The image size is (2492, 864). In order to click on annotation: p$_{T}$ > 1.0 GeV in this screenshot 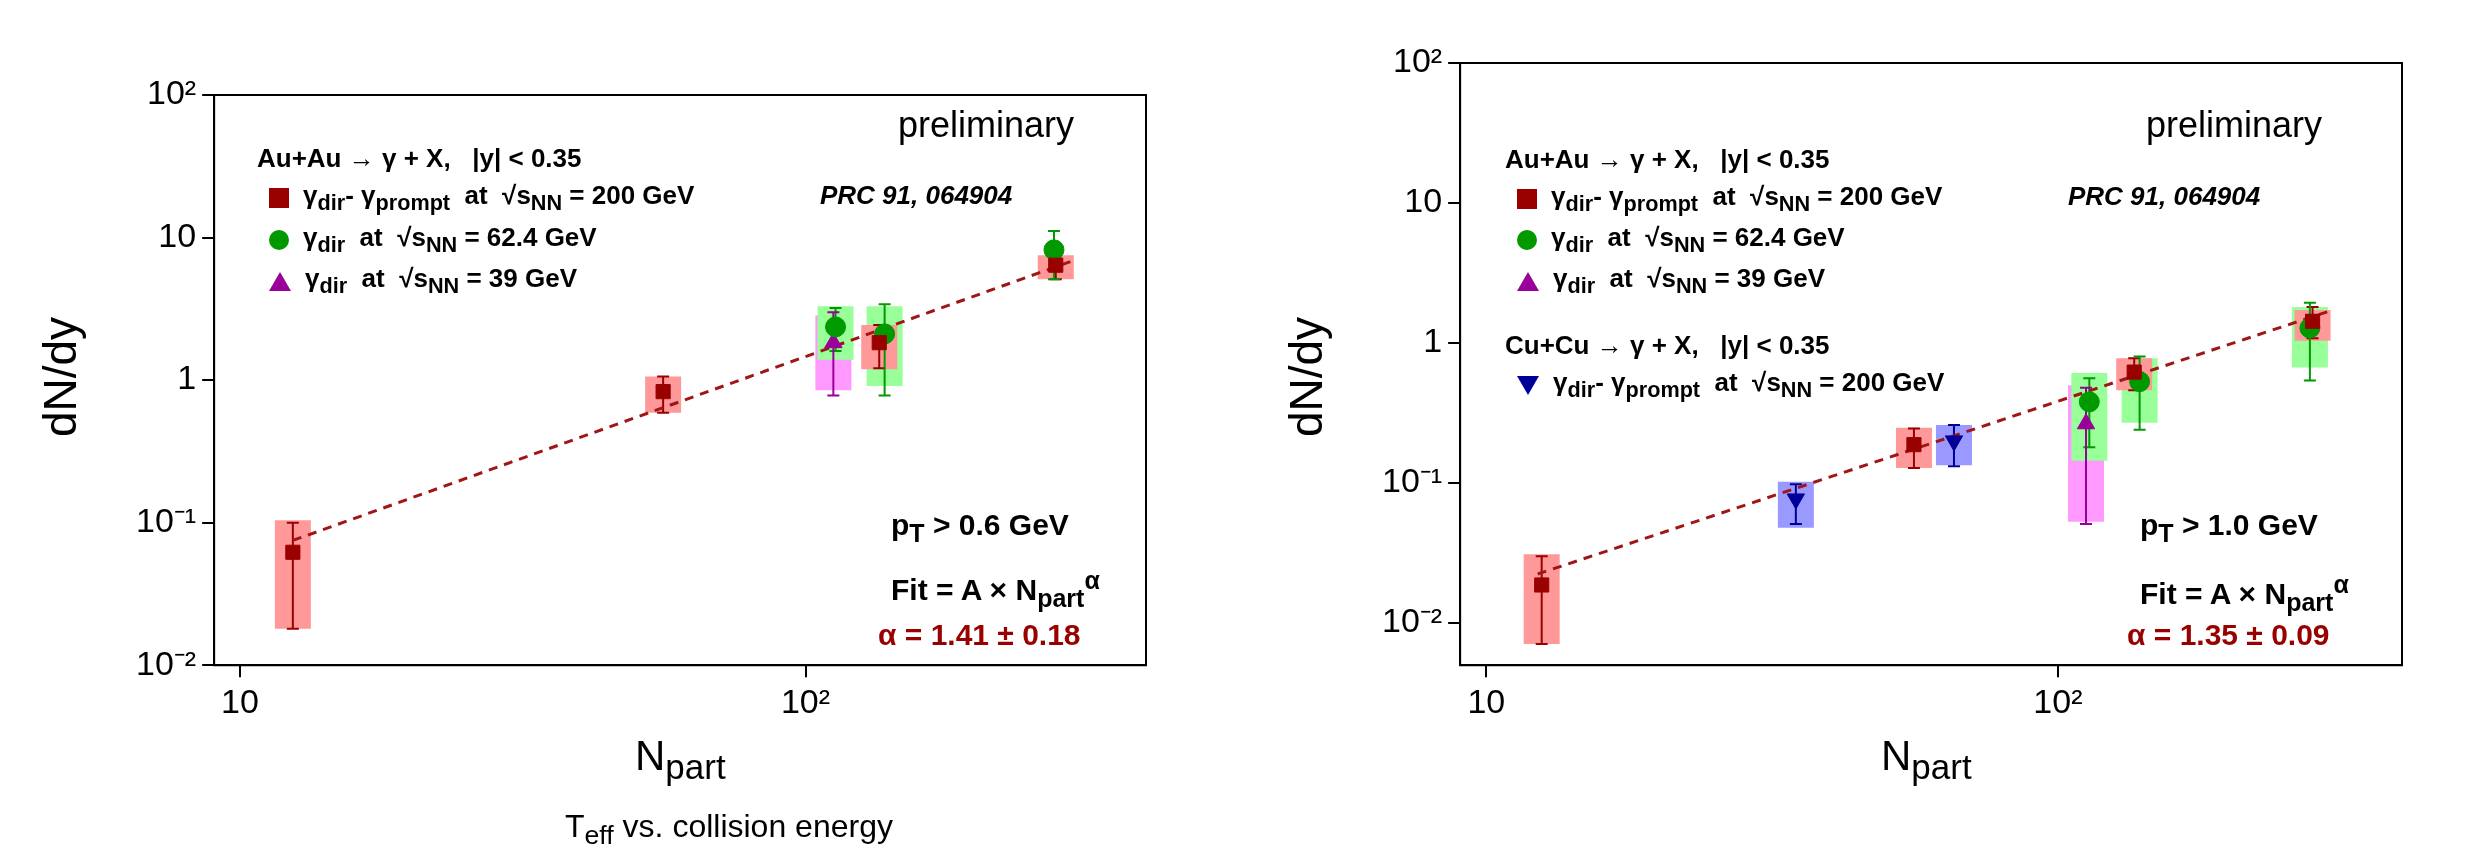, I will do `click(2229, 528)`.